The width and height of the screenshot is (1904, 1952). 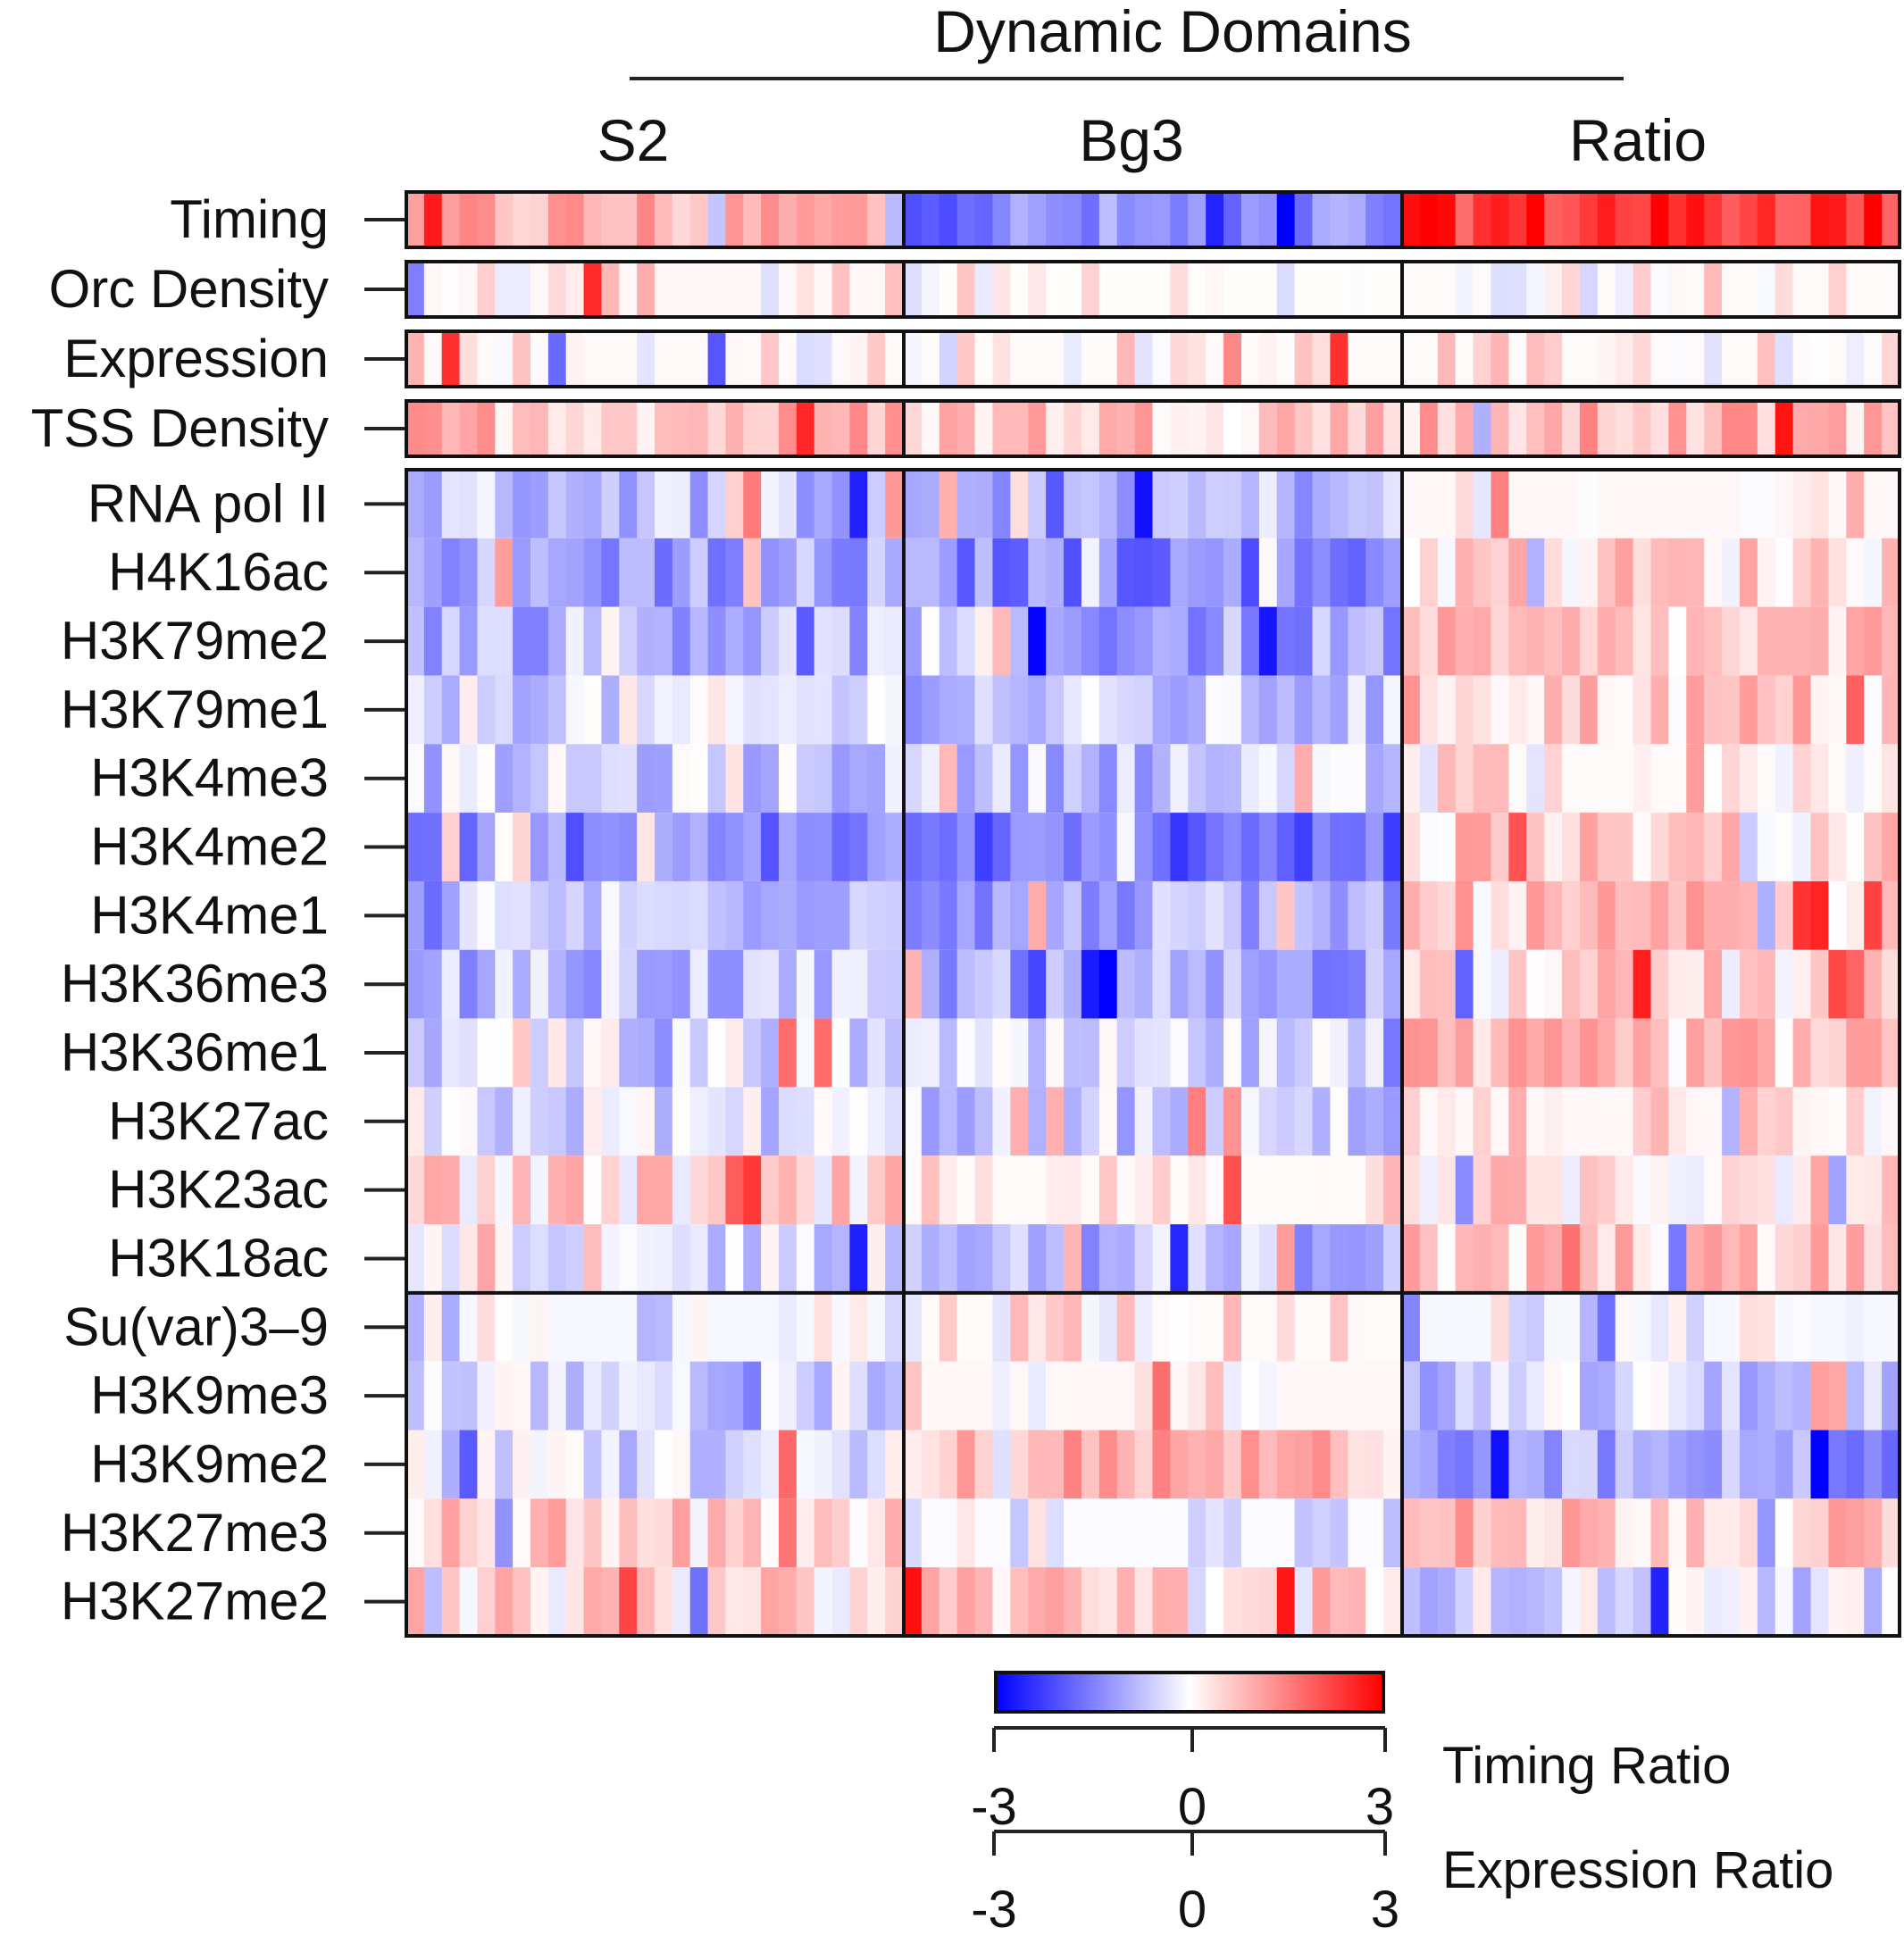 I want to click on expression-tick-mid: 0, so click(x=1192, y=1910).